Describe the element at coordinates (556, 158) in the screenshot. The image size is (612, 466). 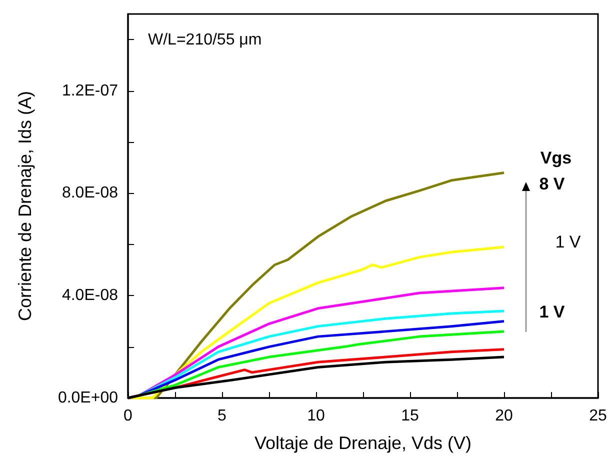
I see `annotation: Vgs` at that location.